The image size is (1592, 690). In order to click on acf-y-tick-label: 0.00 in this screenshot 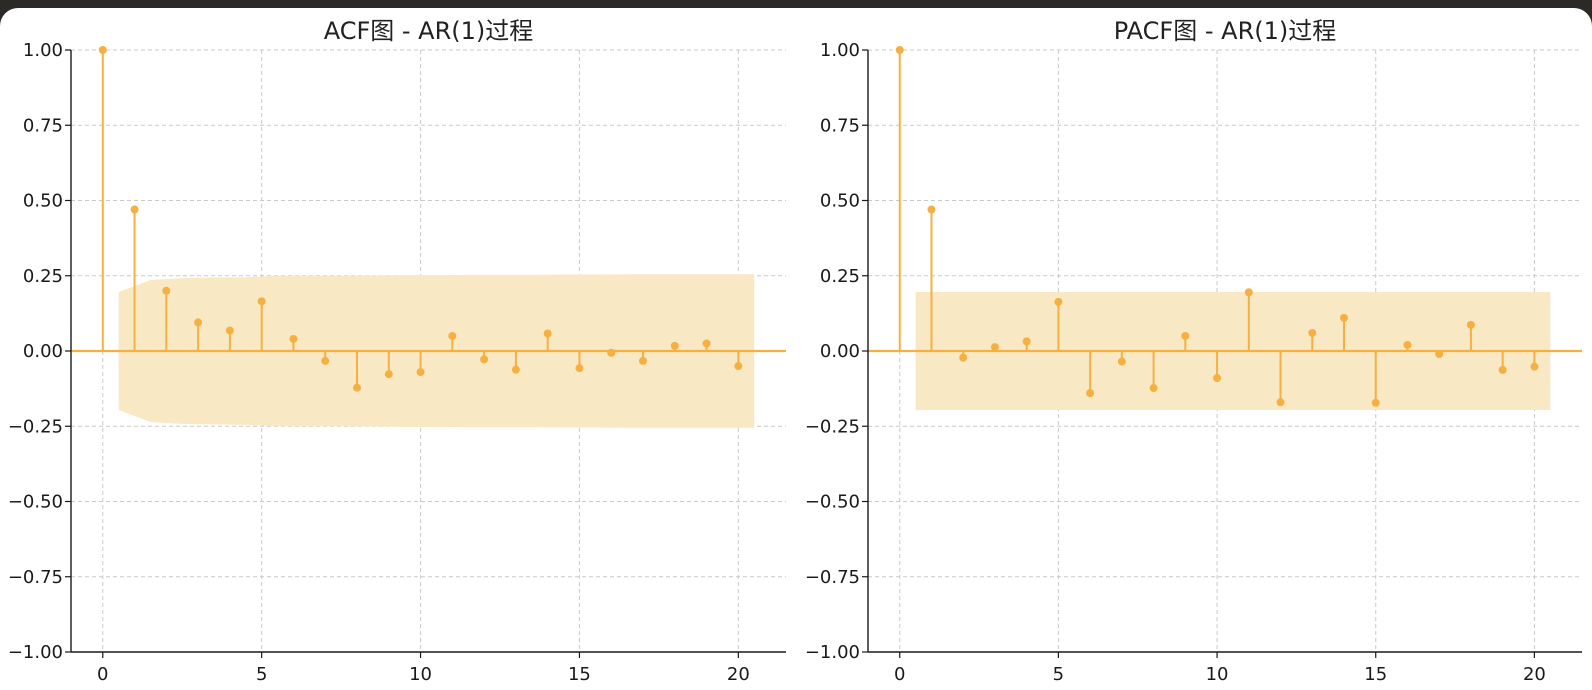, I will do `click(43, 351)`.